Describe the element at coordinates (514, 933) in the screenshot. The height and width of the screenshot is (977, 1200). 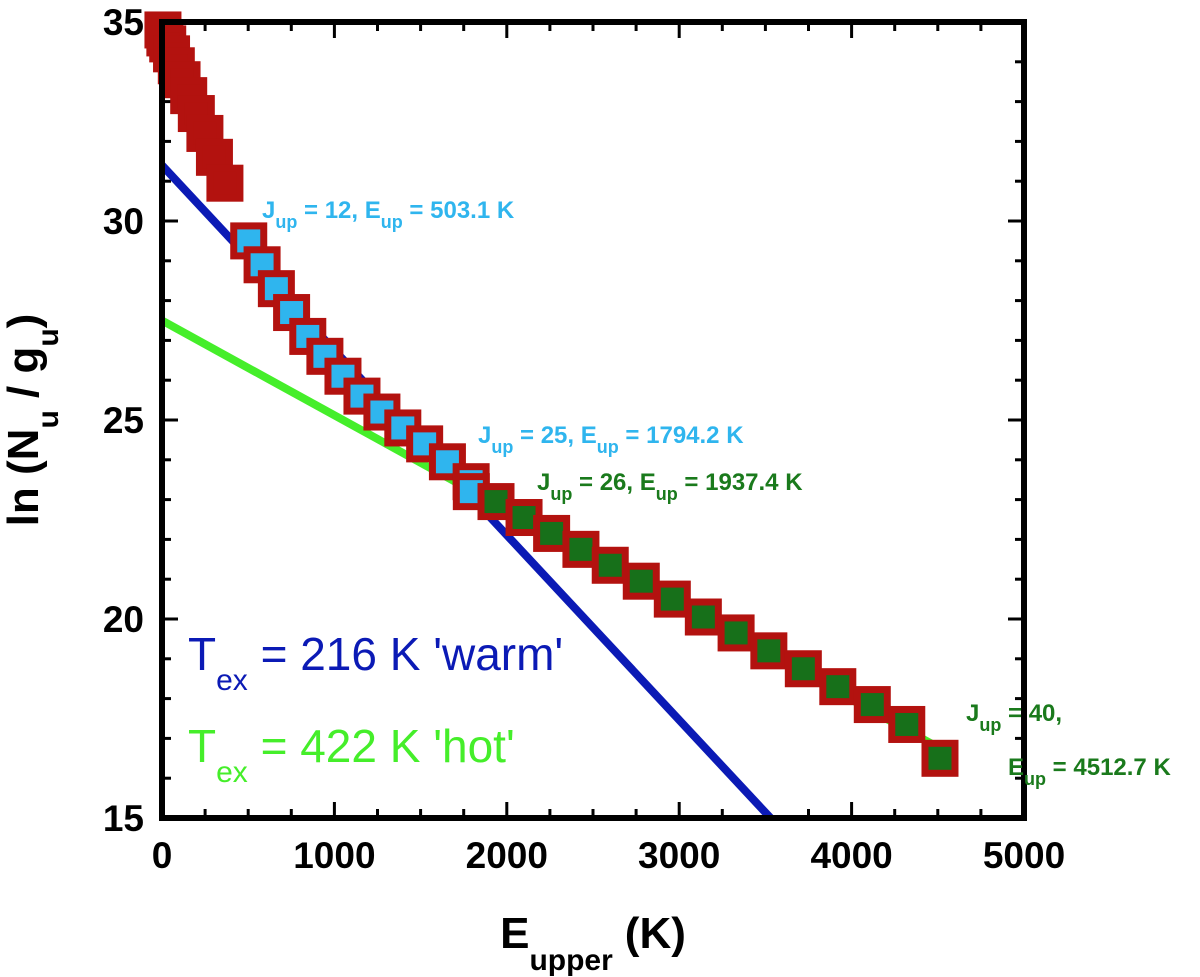
I see `x-axis-label-main: E` at that location.